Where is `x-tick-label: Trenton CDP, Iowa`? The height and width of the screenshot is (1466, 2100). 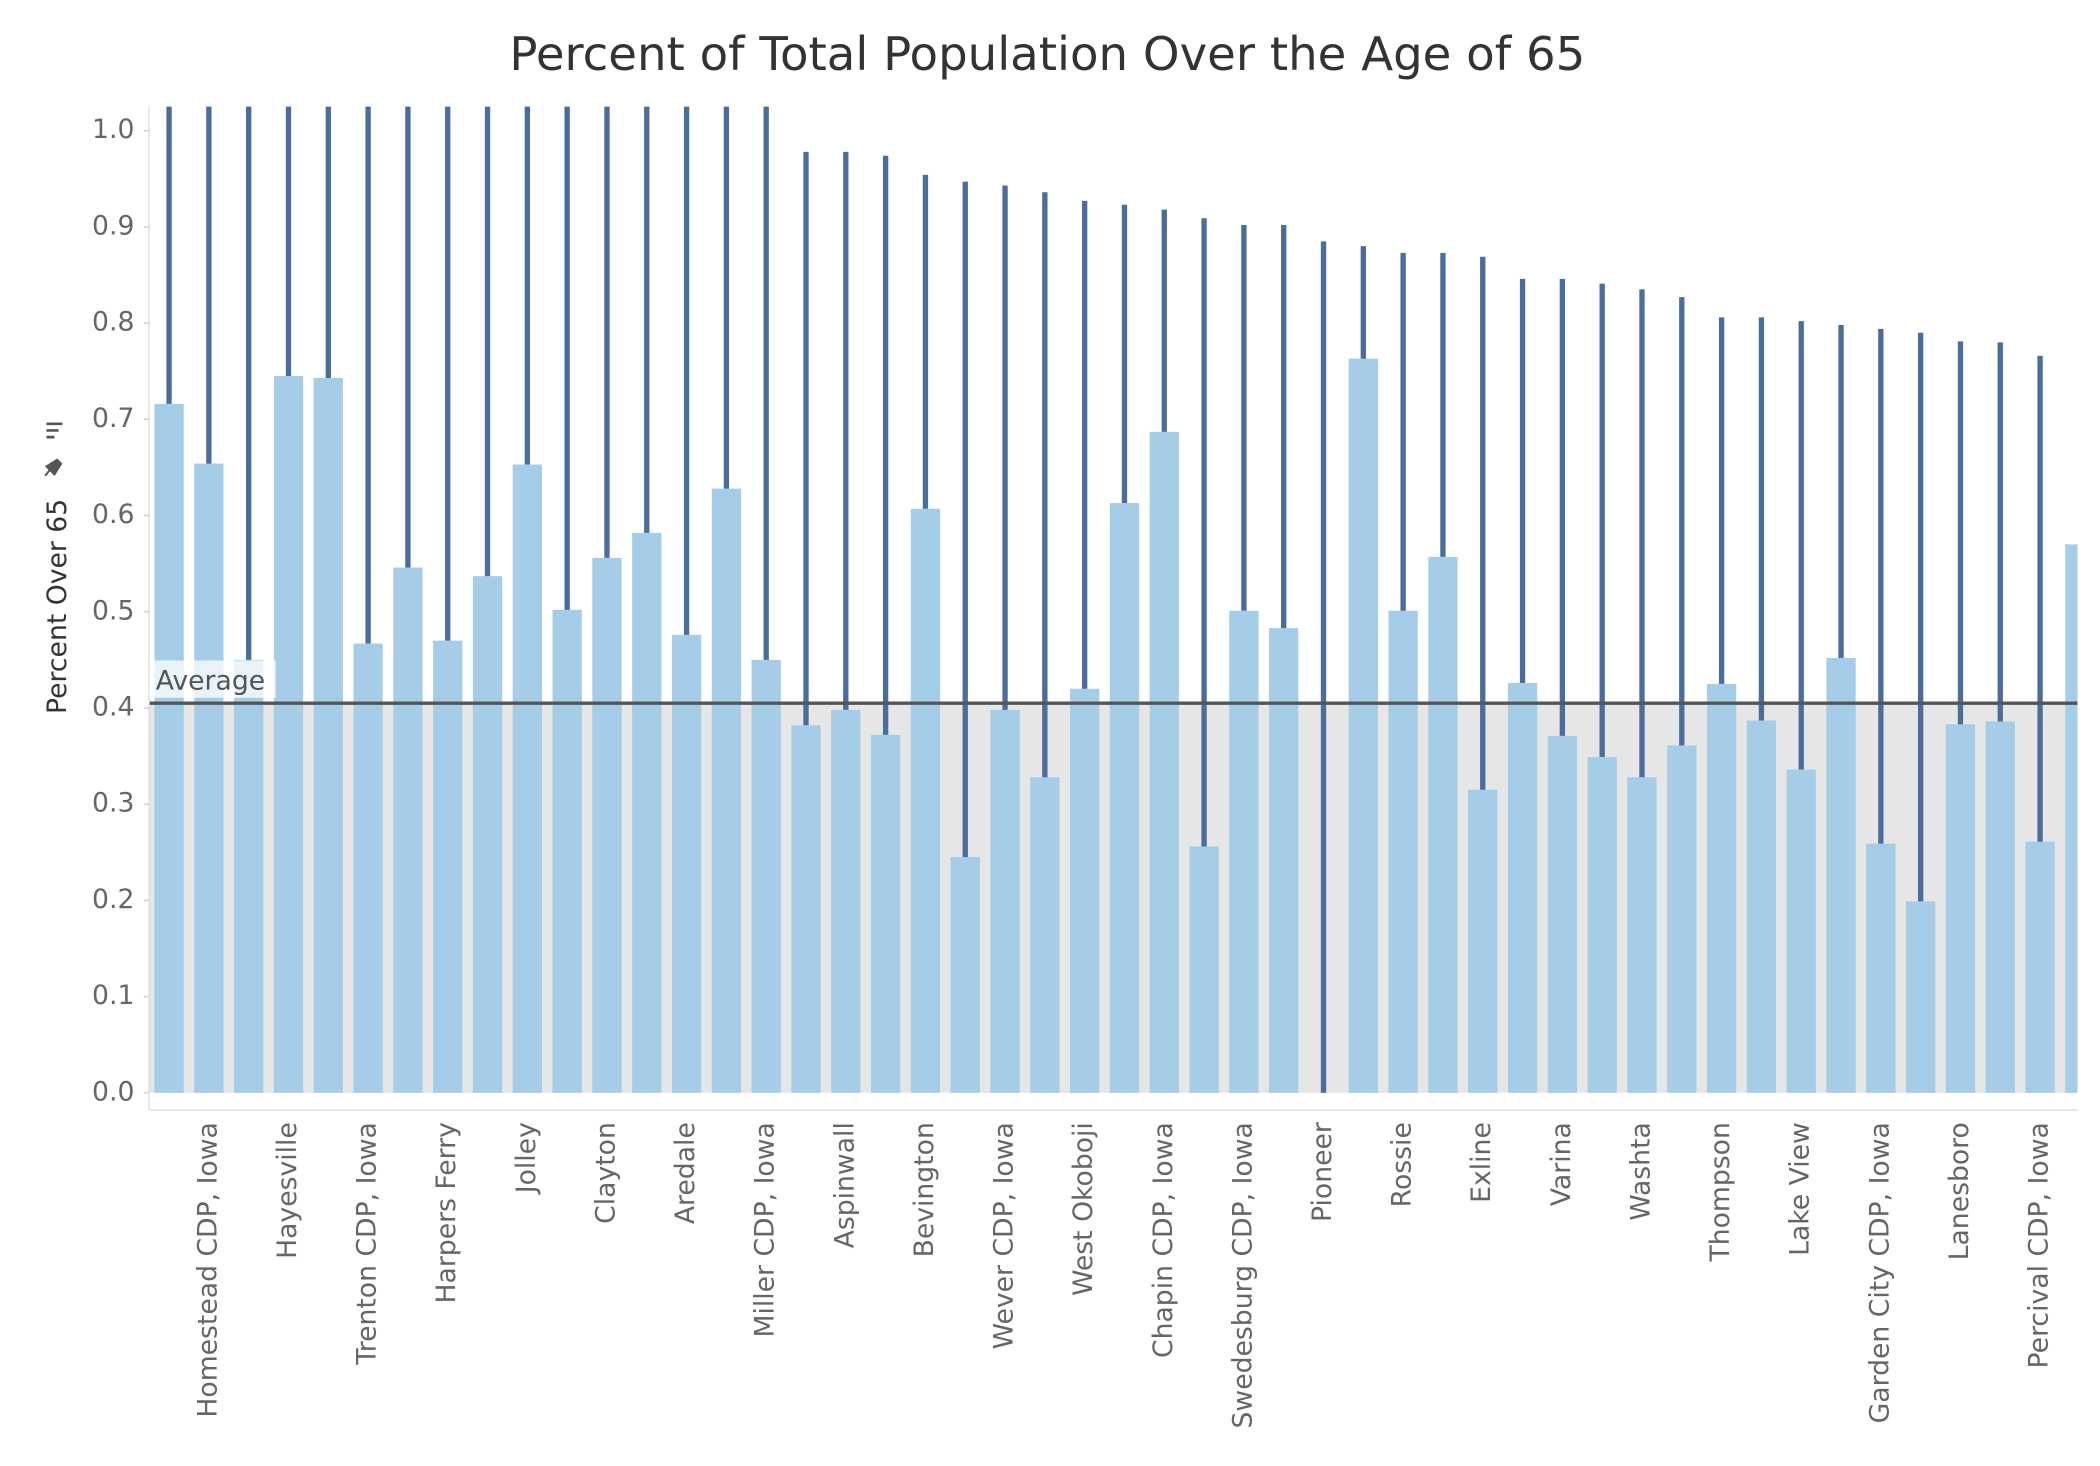 x-tick-label: Trenton CDP, Iowa is located at coordinates (367, 1243).